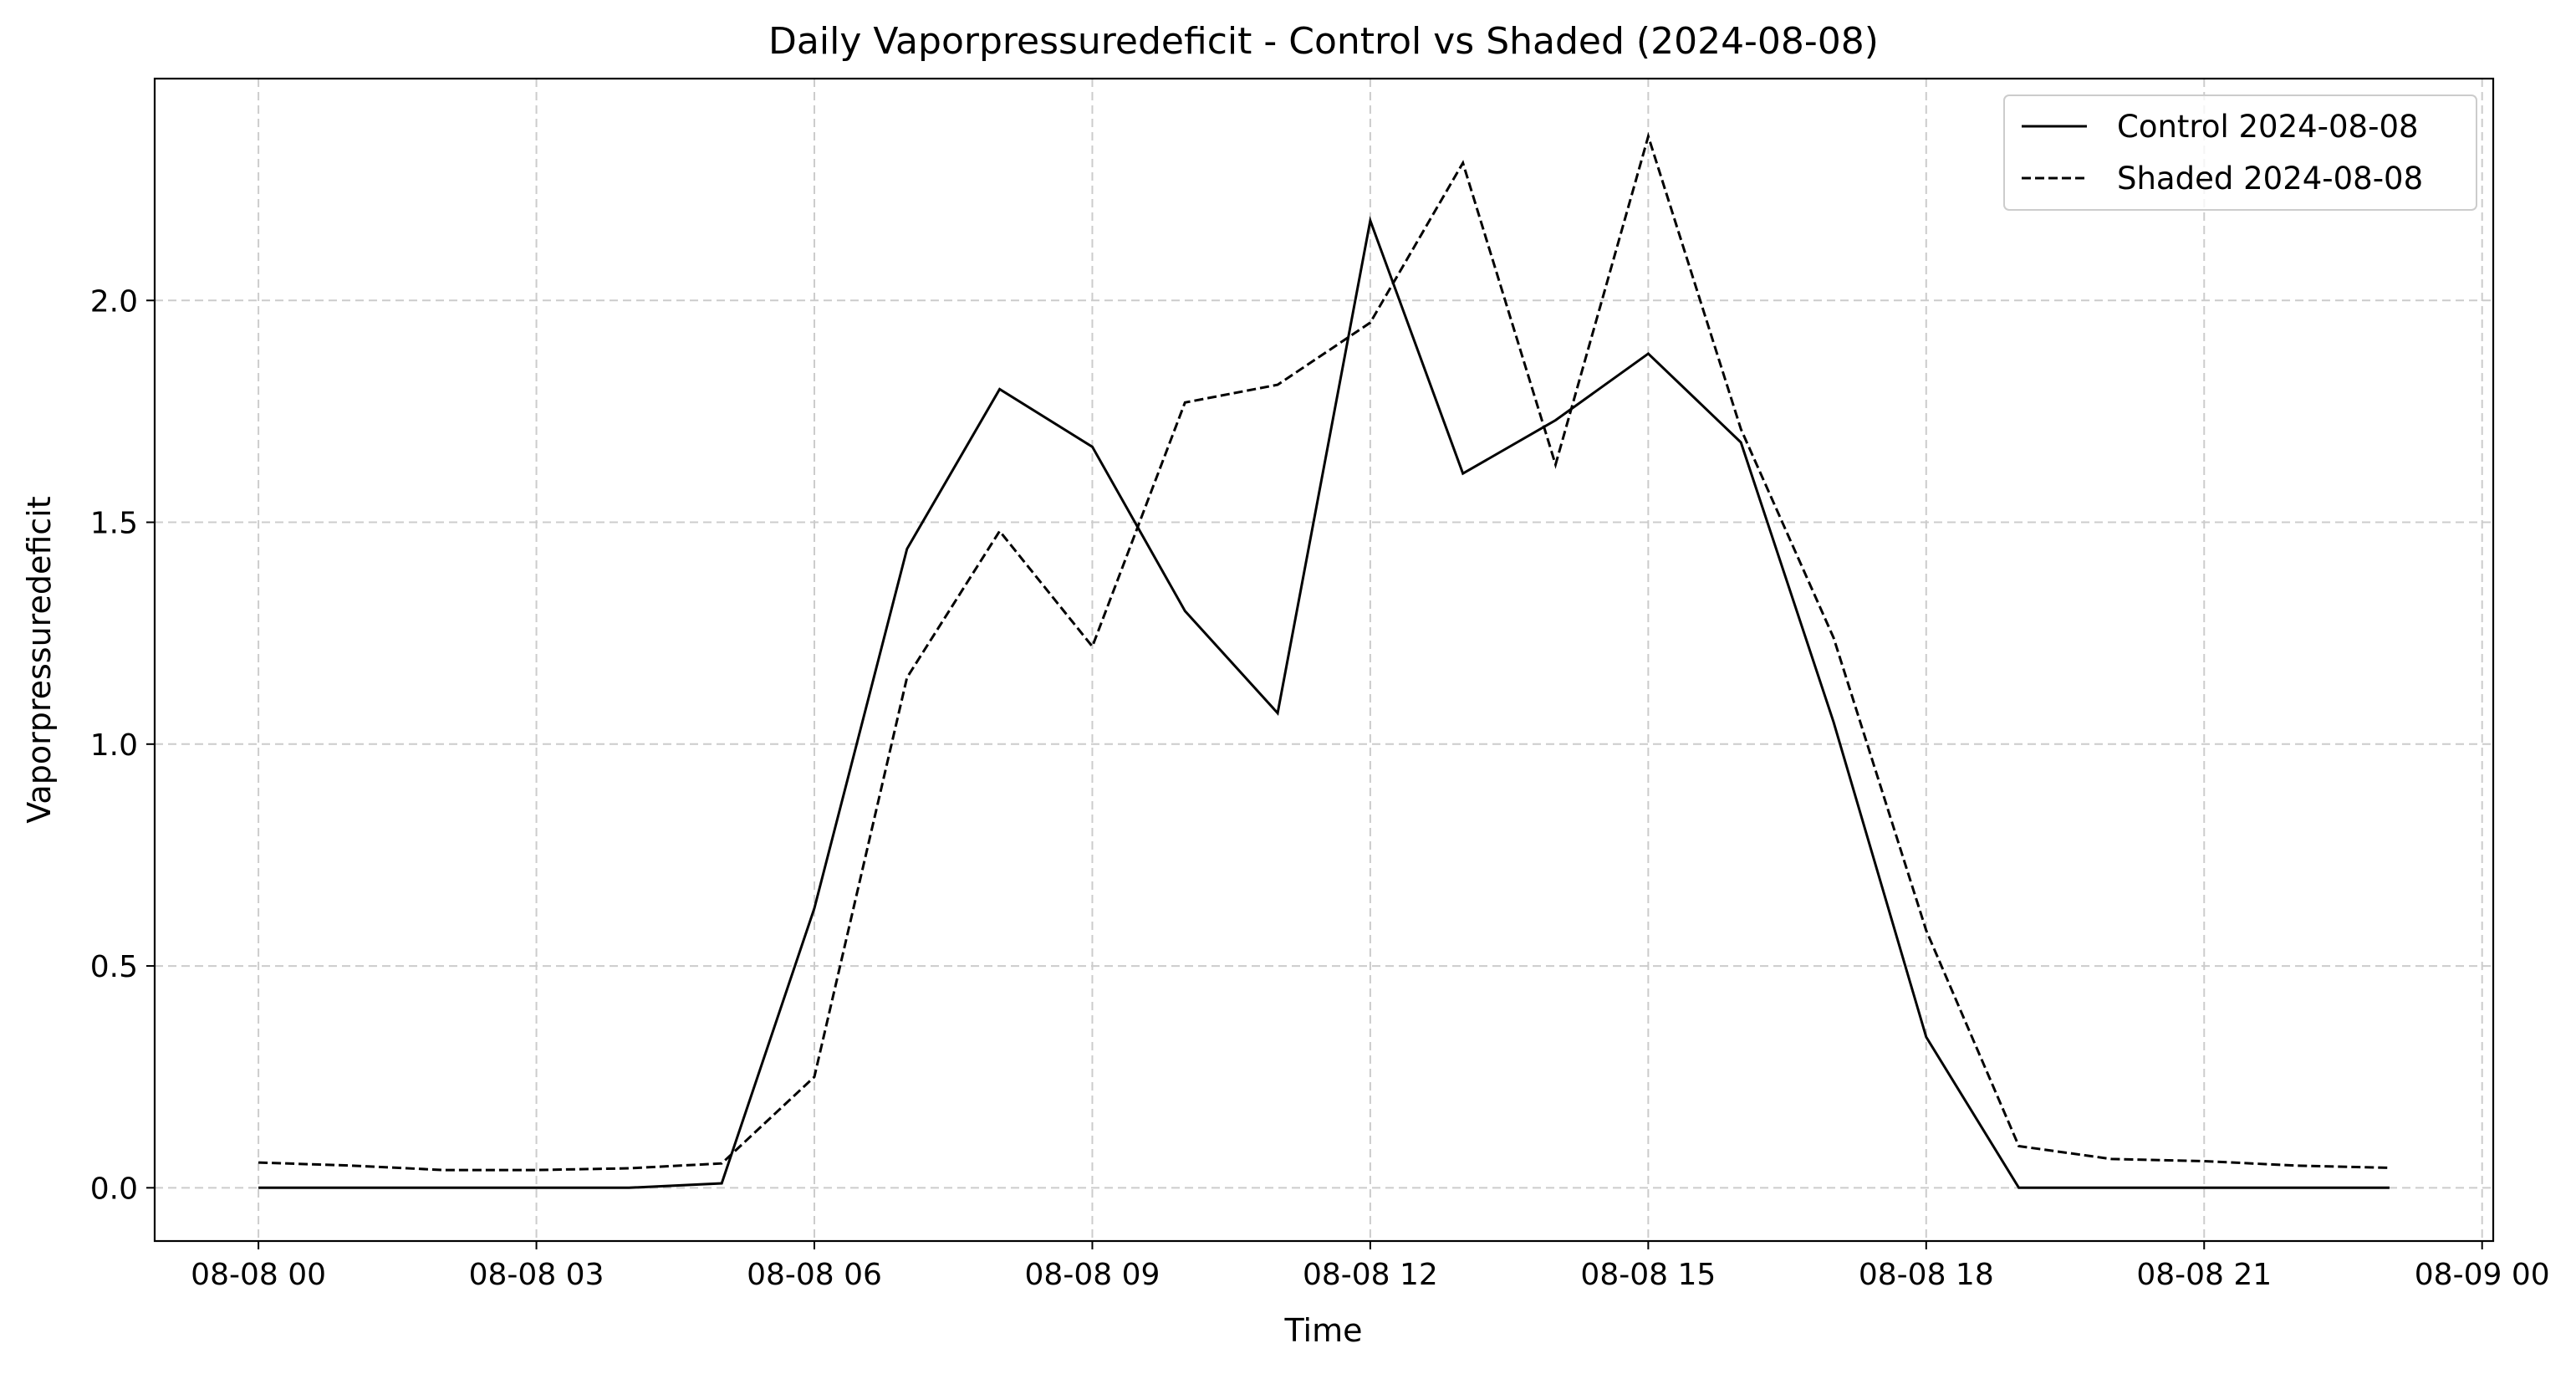 This screenshot has width=2576, height=1374. Describe the element at coordinates (114, 301) in the screenshot. I see `y-tick-label: 2.0` at that location.